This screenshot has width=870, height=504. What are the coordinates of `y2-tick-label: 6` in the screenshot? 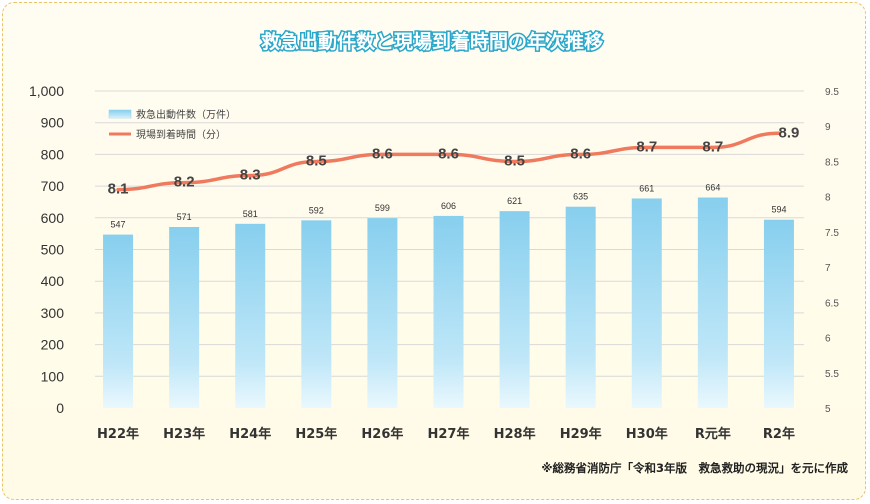 It's located at (828, 339).